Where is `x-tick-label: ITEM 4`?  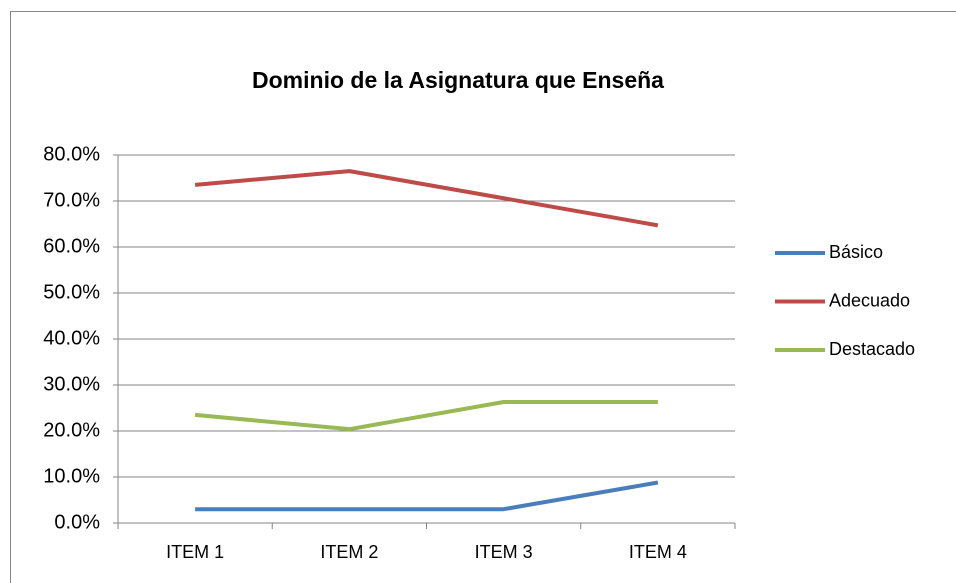
x-tick-label: ITEM 4 is located at coordinates (658, 552).